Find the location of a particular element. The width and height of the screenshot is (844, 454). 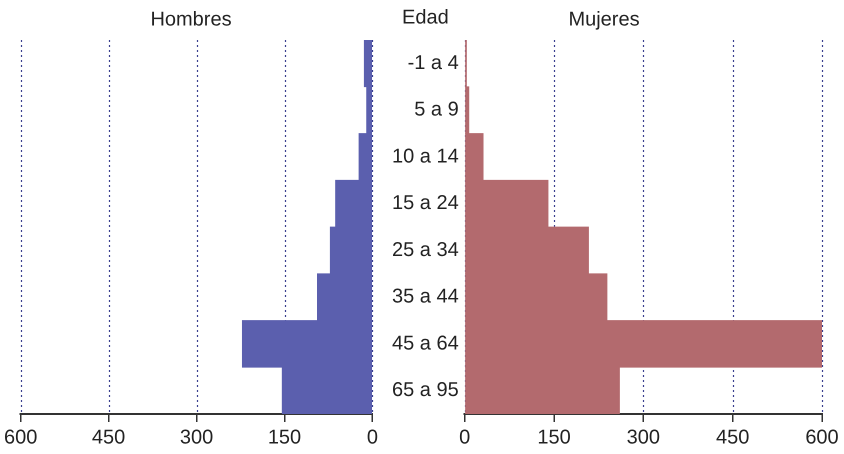

y-tick-label: 35 a 44 is located at coordinates (425, 297).